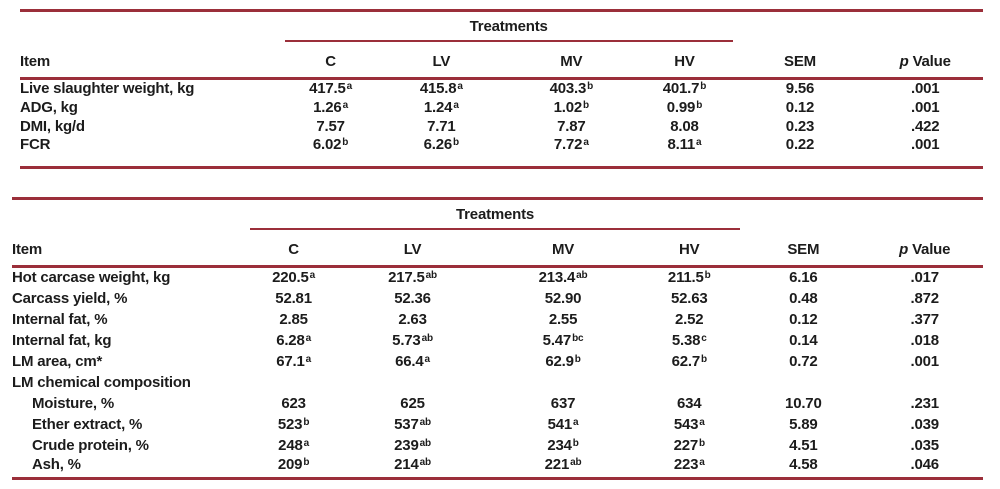 The image size is (1000, 489). I want to click on treatment-value-cell: 537ab, so click(412, 424).